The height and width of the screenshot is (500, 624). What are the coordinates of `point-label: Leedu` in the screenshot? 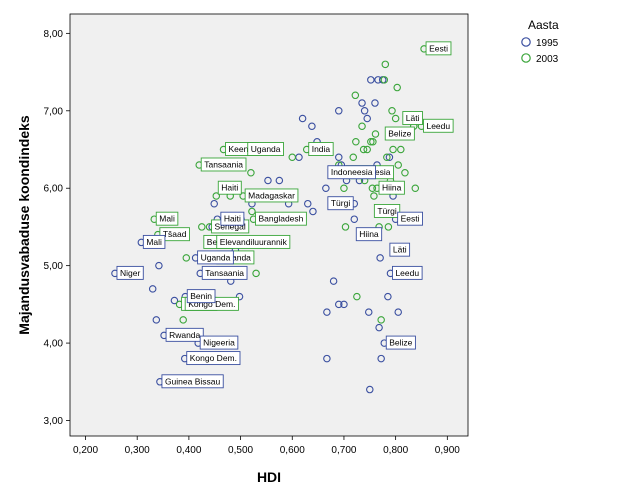 It's located at (407, 272).